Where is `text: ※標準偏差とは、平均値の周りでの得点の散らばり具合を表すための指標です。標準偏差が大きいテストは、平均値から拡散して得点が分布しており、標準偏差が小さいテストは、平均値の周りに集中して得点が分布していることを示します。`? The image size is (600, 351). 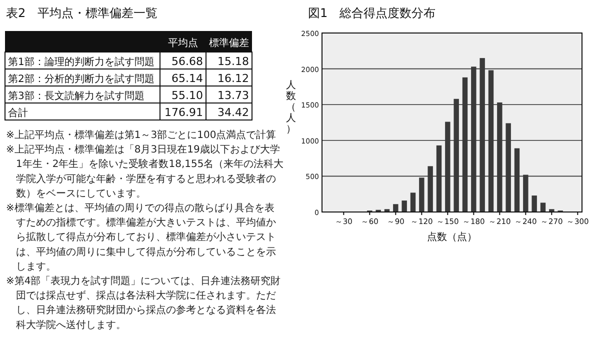
text: ※標準偏差とは、平均値の周りでの得点の散らばり具合を表すための指標です。標準偏差が大きいテストは、平均値から拡散して得点が分布しており、標準偏差が小さいテストは、平均値の周りに集中して得点が分布していることを示します。 is located at coordinates (141, 237).